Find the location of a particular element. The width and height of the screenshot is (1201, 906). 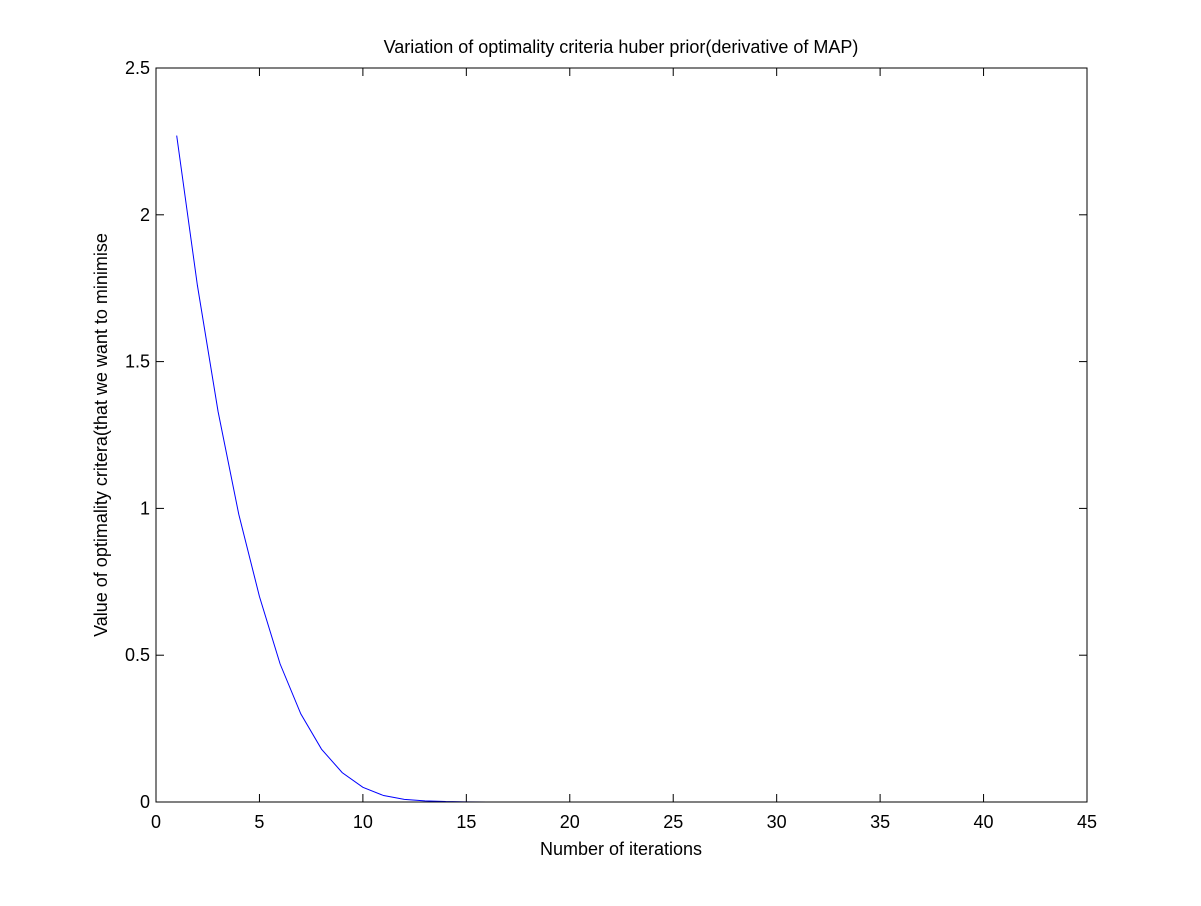

x-tick-label: 25 is located at coordinates (673, 822).